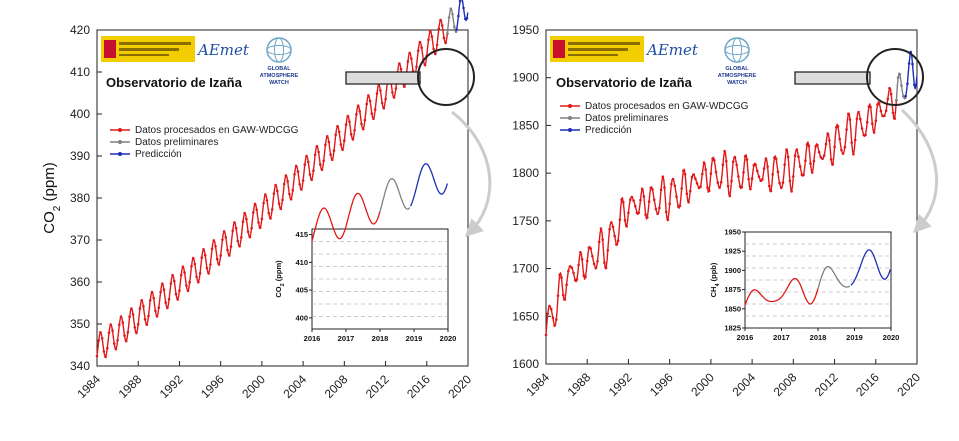 The image size is (959, 441). Describe the element at coordinates (715, 279) in the screenshot. I see `ch4-inset-y-axis-title: CH4 (ppb)` at that location.